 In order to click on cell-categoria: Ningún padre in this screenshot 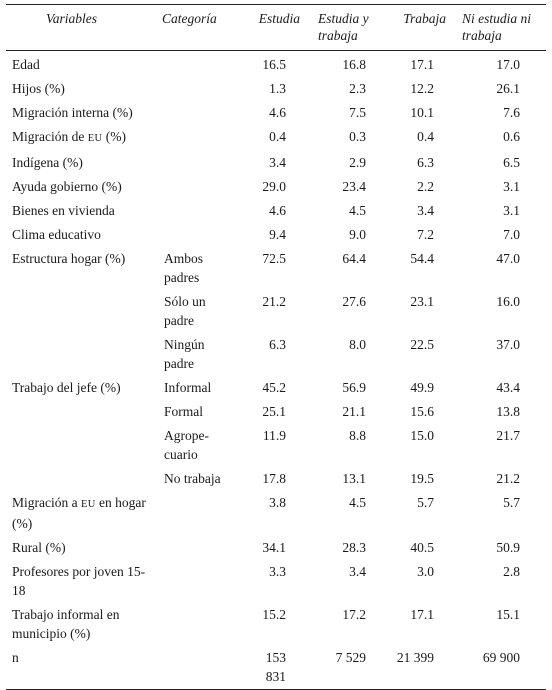, I will do `click(184, 354)`.